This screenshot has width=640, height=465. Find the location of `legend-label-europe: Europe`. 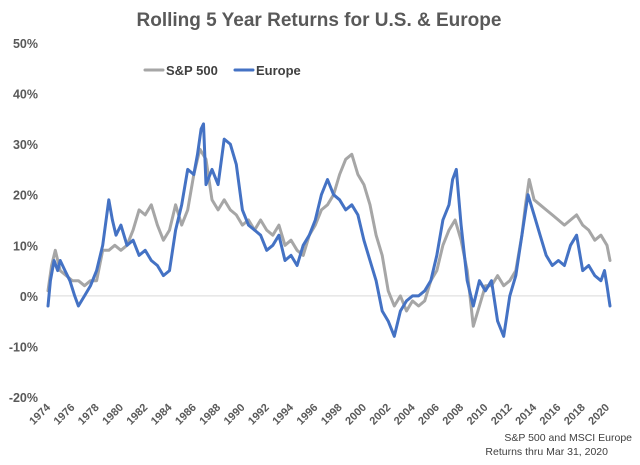

legend-label-europe: Europe is located at coordinates (278, 70).